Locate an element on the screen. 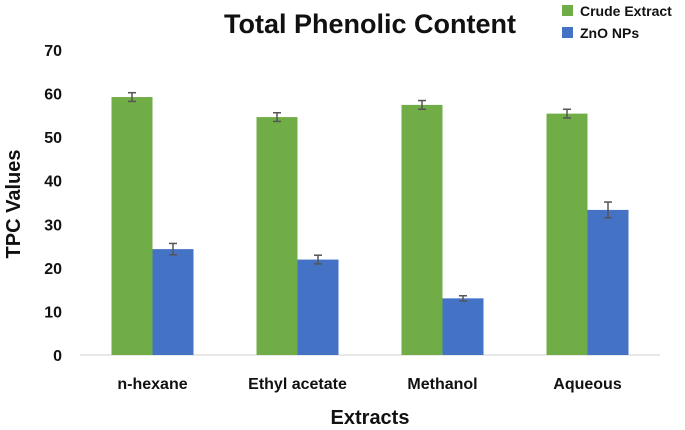 The image size is (685, 430). x-tick-label: Aqueous is located at coordinates (587, 384).